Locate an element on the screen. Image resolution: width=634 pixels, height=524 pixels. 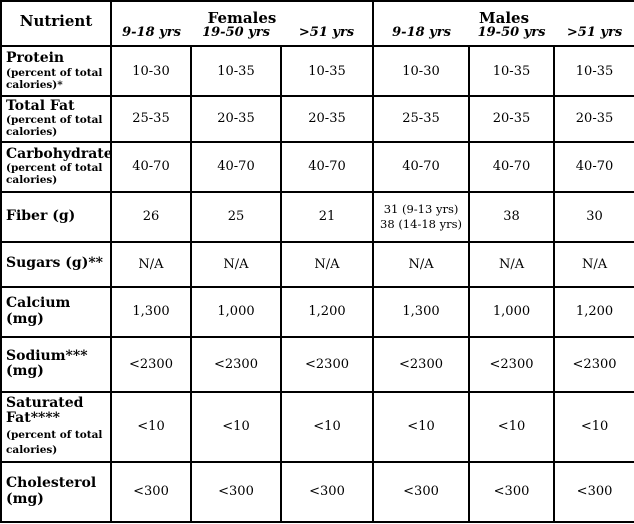
row-label-sugars: Sugars (g)** is located at coordinates (56, 264).